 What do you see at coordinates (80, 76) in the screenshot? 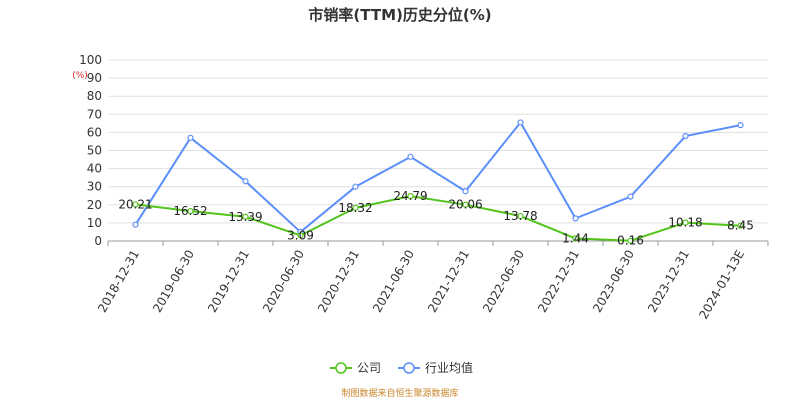
I see `y-axis-unit: (%)` at bounding box center [80, 76].